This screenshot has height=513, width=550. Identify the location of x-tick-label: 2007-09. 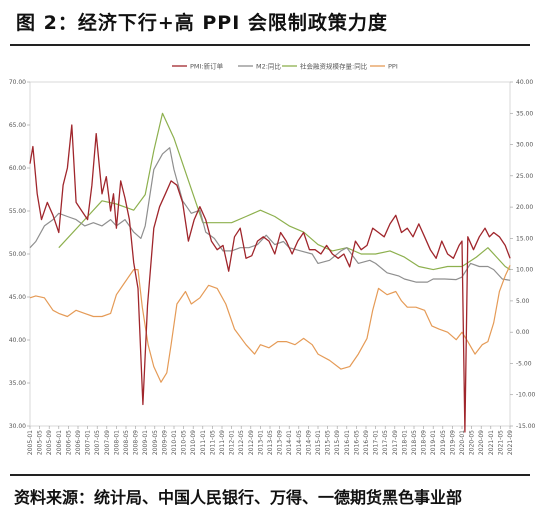
(107, 442).